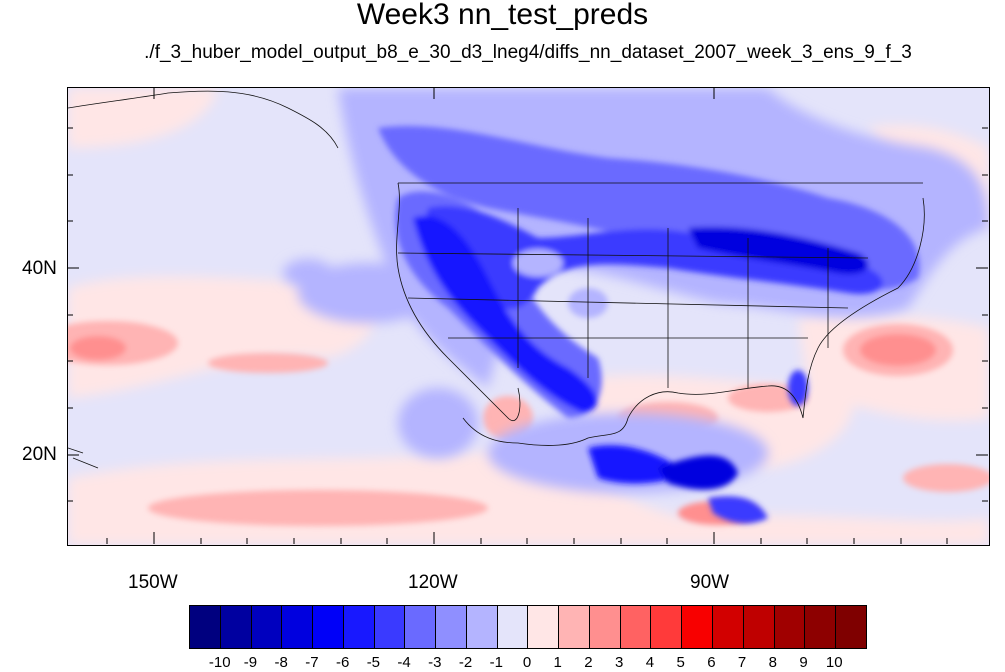  What do you see at coordinates (465, 662) in the screenshot?
I see `colorbar-tick-label: -2` at bounding box center [465, 662].